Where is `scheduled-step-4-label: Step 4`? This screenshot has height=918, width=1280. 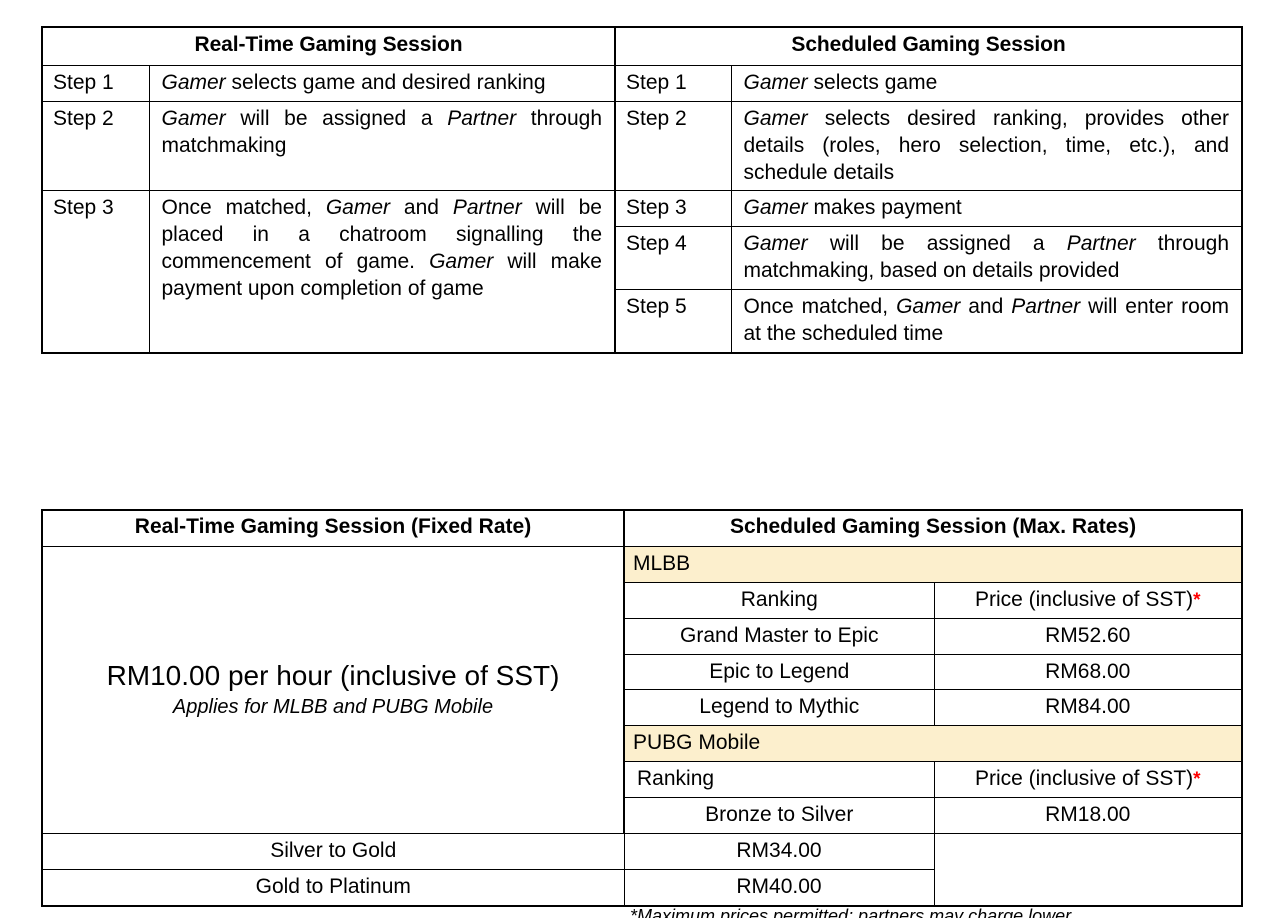 scheduled-step-4-label: Step 4 is located at coordinates (673, 258).